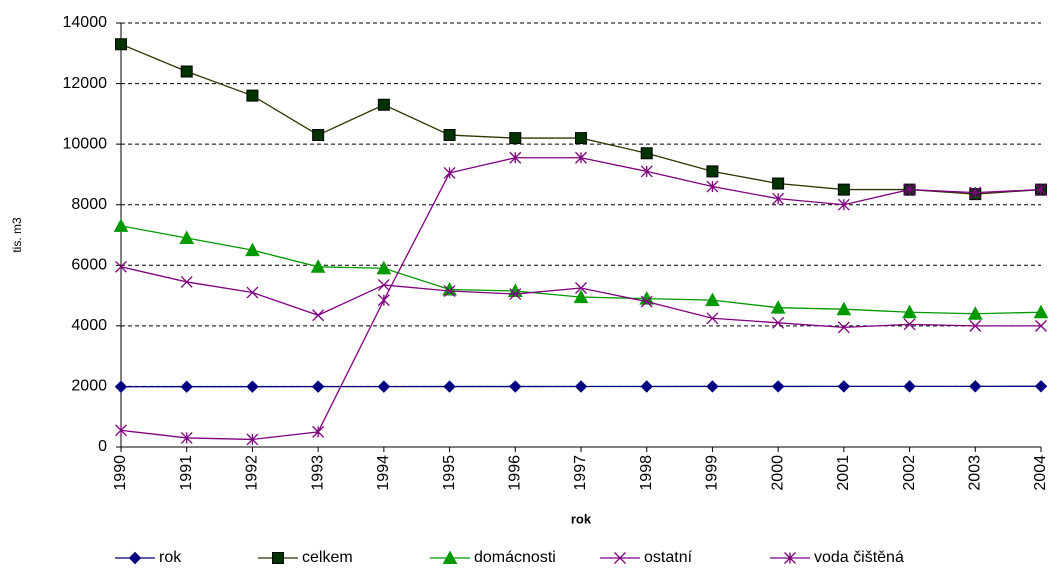 The width and height of the screenshot is (1064, 568). Describe the element at coordinates (102, 446) in the screenshot. I see `y-tick-label: 0` at that location.